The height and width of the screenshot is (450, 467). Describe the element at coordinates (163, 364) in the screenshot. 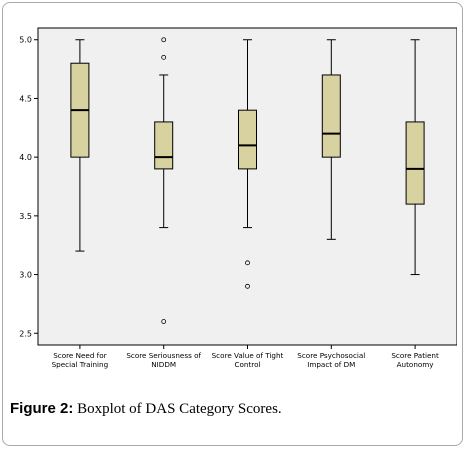

I see `x-tick-label-line2: NIDDM` at that location.